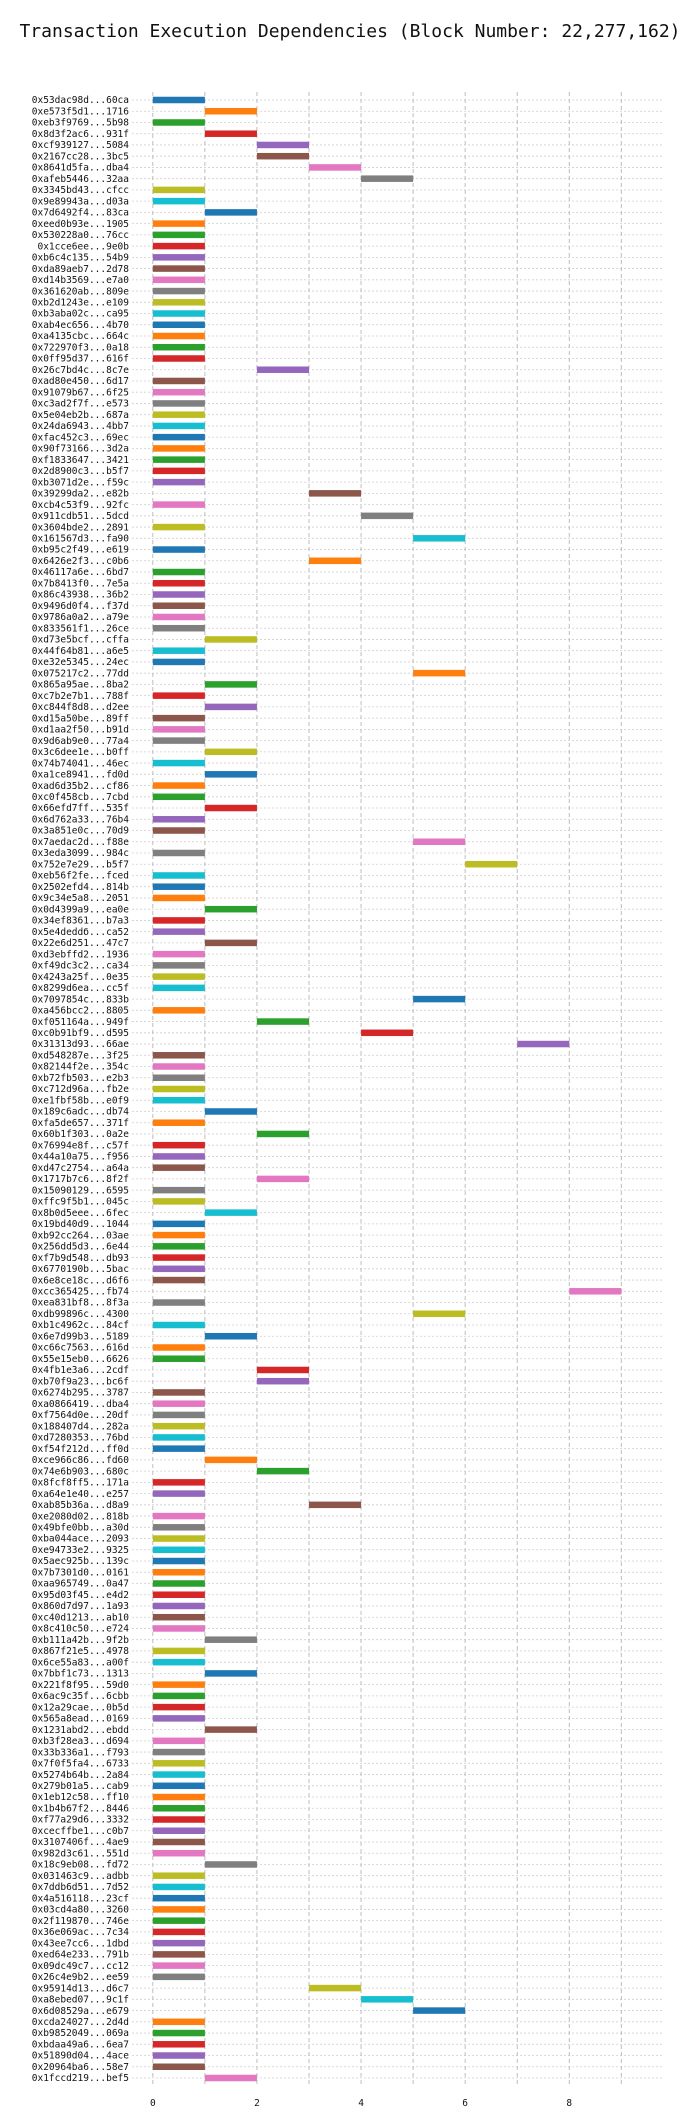 This screenshot has height=2124, width=700. What do you see at coordinates (178, 2022) in the screenshot?
I see `transaction-bar: 0xcda24027...2d4d` at bounding box center [178, 2022].